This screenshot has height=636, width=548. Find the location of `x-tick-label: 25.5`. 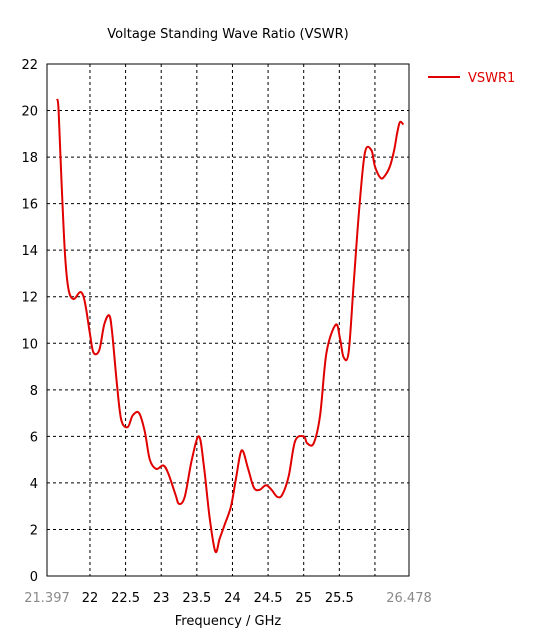

x-tick-label: 25.5 is located at coordinates (339, 598).